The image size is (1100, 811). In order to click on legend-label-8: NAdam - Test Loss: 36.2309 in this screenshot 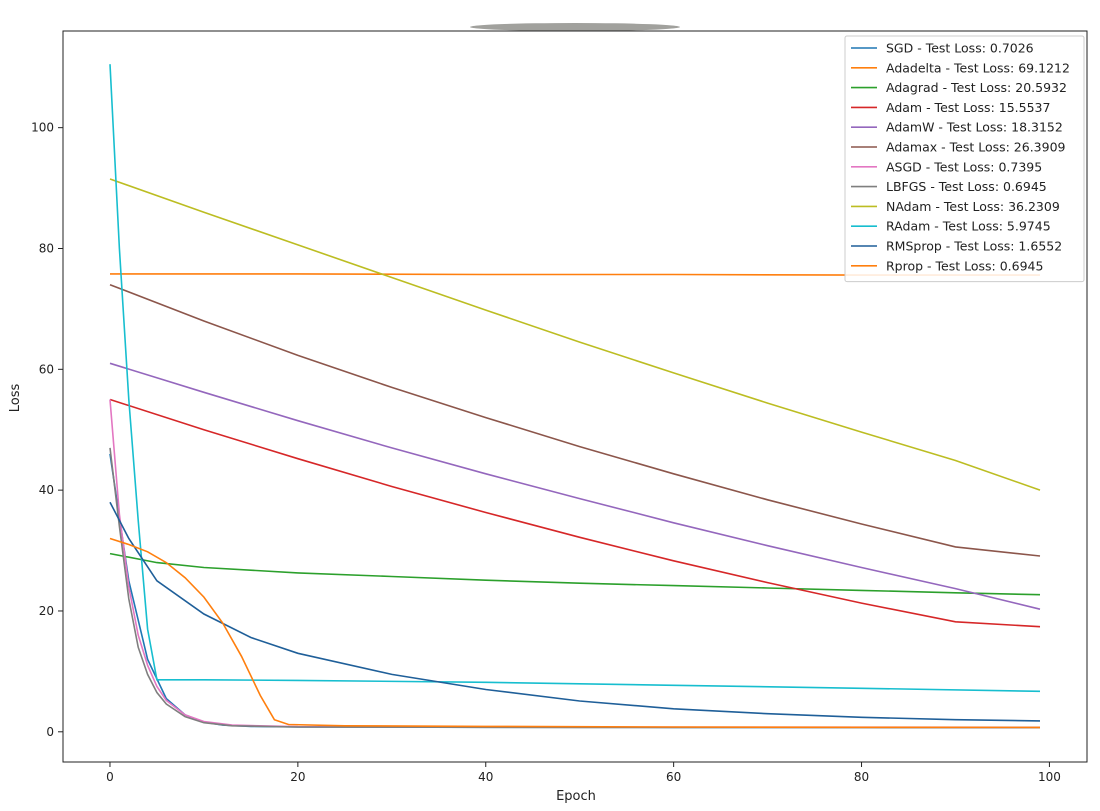, I will do `click(973, 206)`.